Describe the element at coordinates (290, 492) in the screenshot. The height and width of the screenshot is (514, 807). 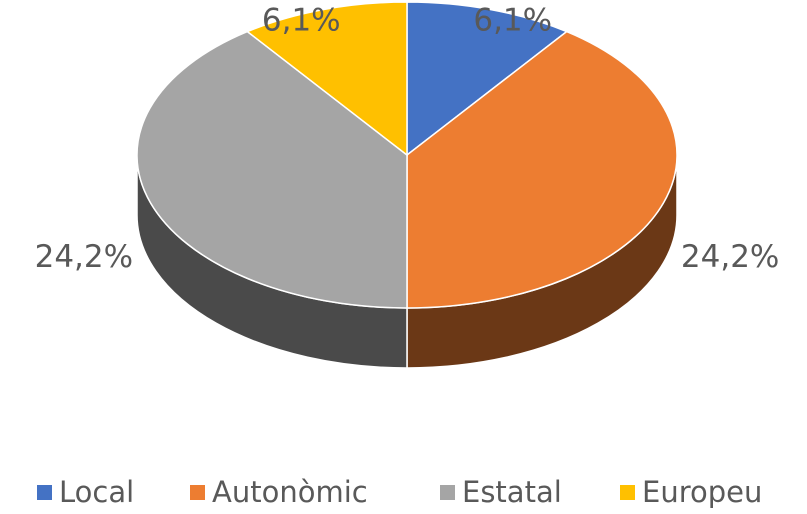
I see `legend-label: Autonòmic` at that location.